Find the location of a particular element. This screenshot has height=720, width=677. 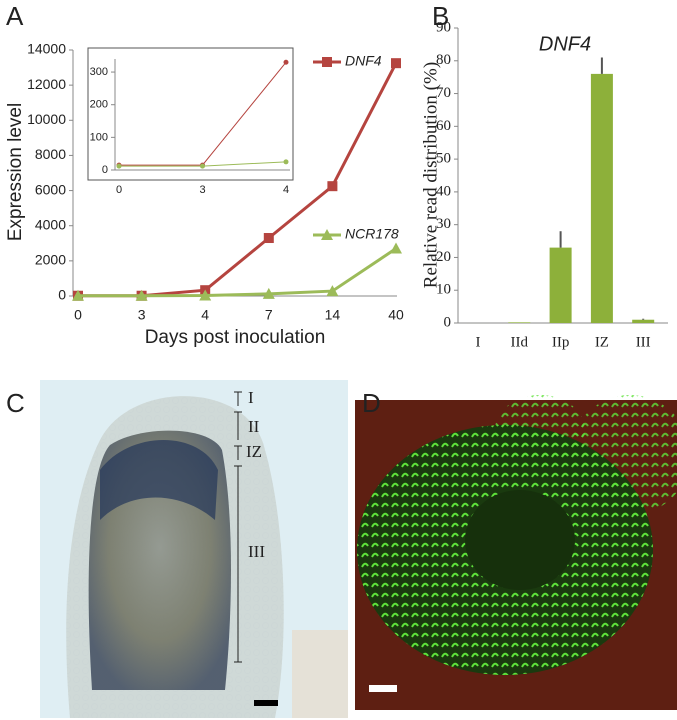

y-tick-label: 60 is located at coordinates (443, 126).